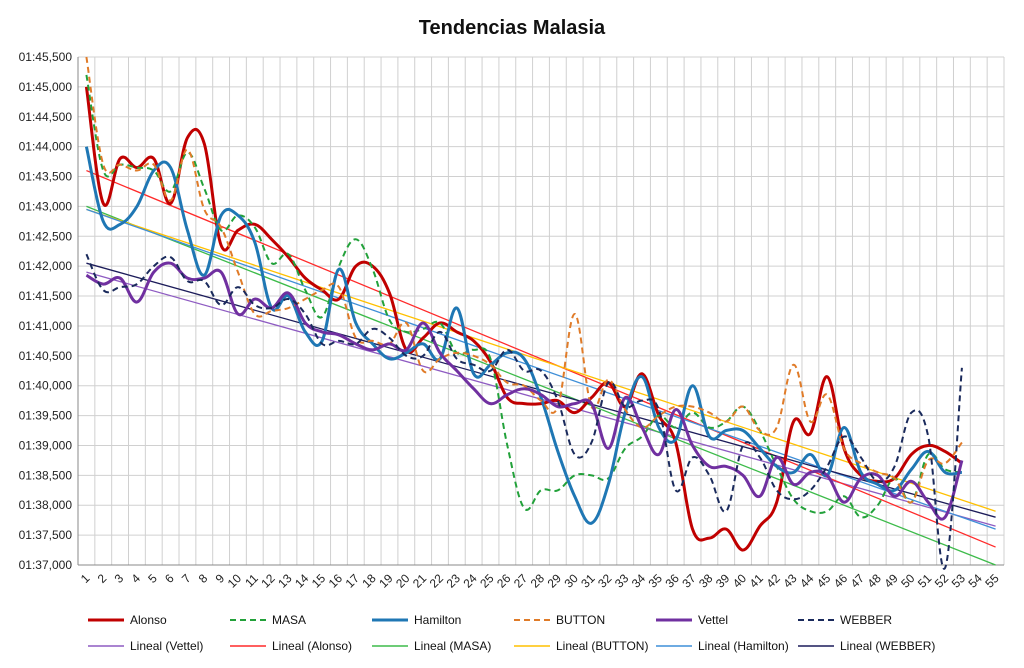 This screenshot has width=1024, height=668. Describe the element at coordinates (713, 620) in the screenshot. I see `legend-label: Vettel` at that location.